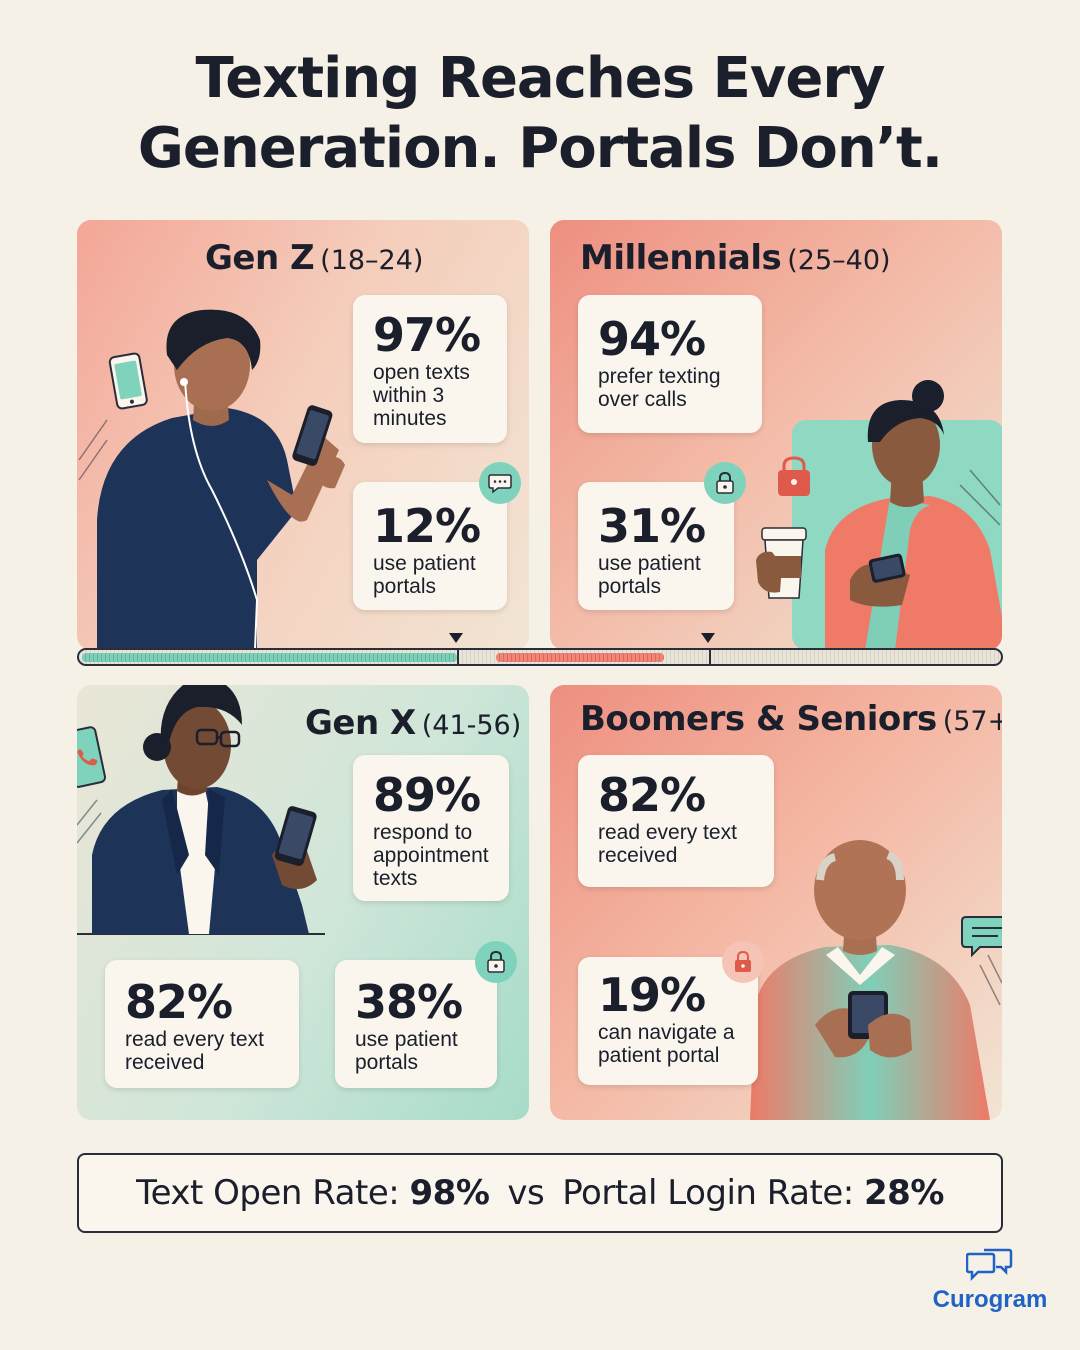  I want to click on boomers-stat-card-2: 19% can navigate a patient portal, so click(668, 1021).